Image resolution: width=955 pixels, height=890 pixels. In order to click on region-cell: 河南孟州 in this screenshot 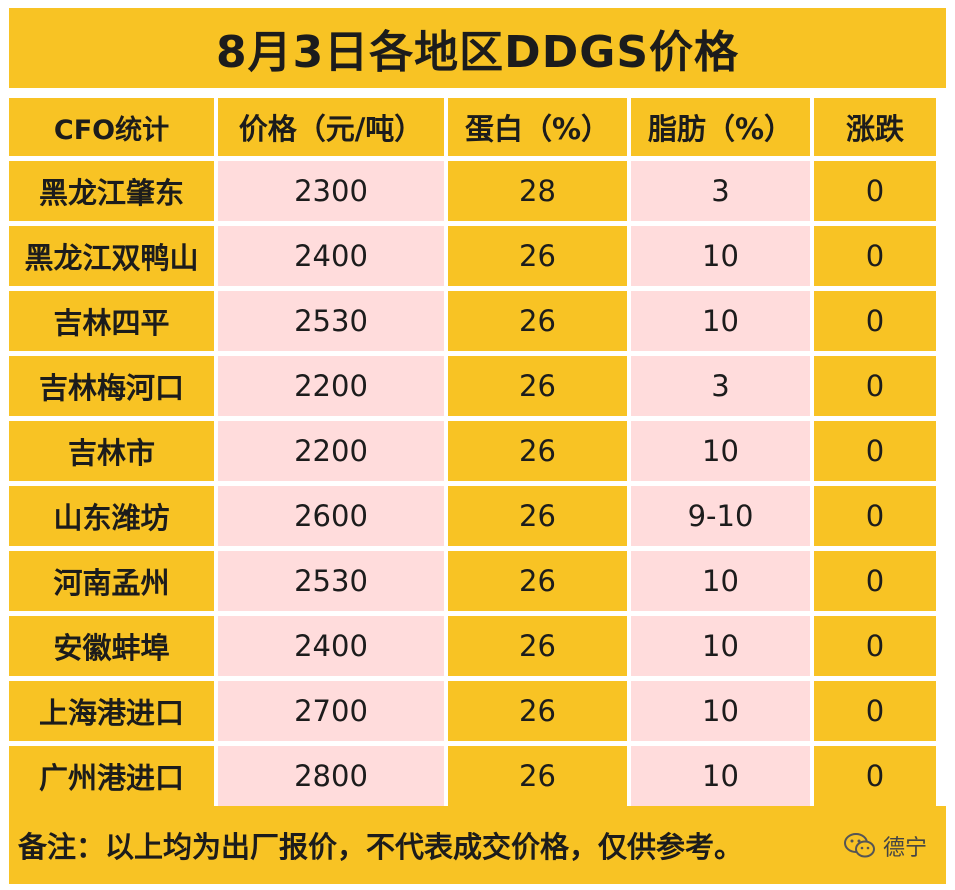, I will do `click(111, 581)`.